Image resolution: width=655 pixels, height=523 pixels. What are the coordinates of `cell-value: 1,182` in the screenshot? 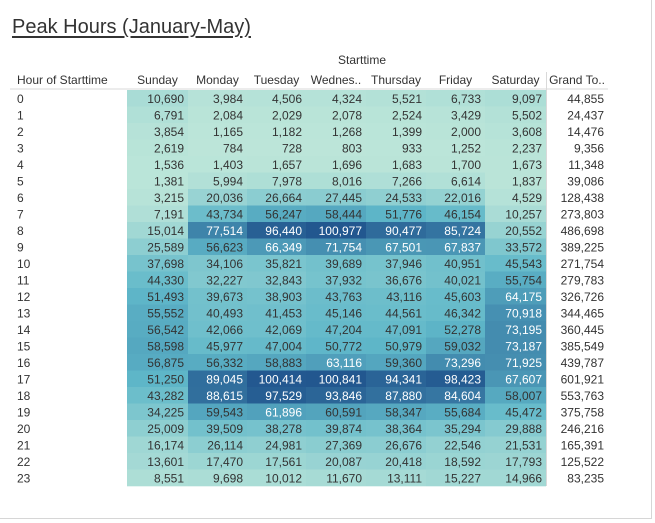 It's located at (287, 132).